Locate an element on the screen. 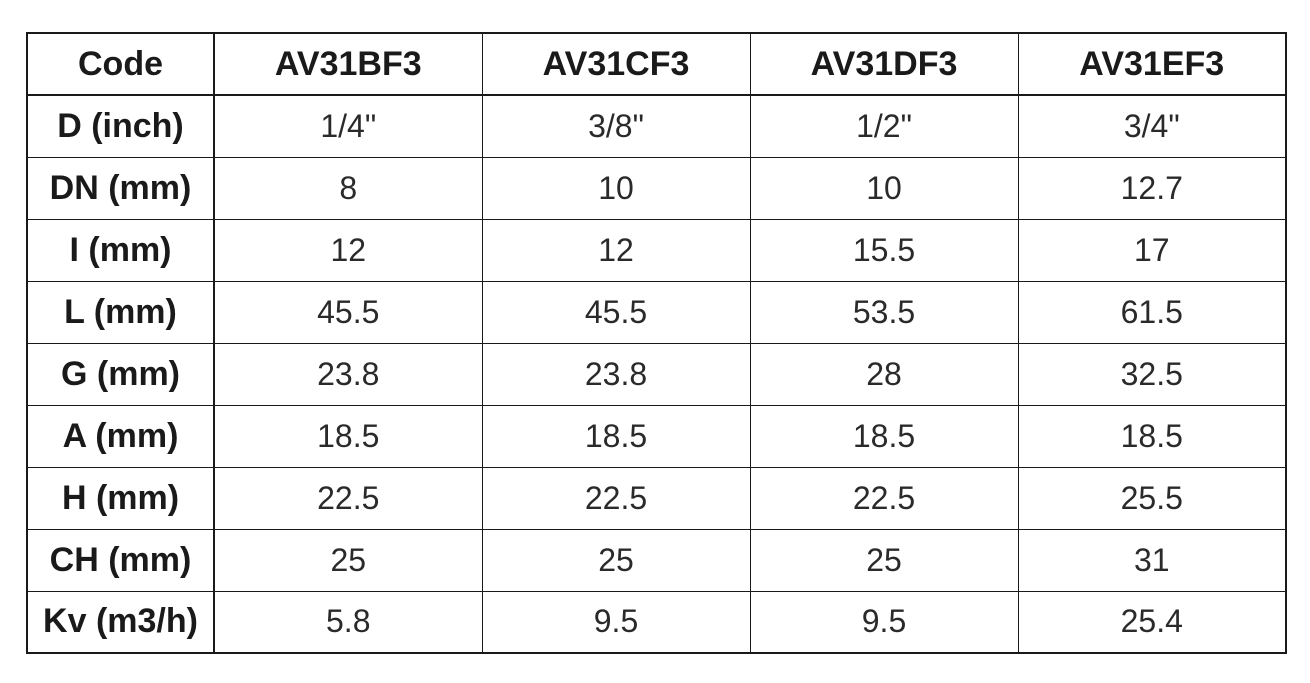 This screenshot has width=1310, height=683. table-row: D (inch) 1/4" 3/8" 1/2" 3/4" is located at coordinates (656, 126).